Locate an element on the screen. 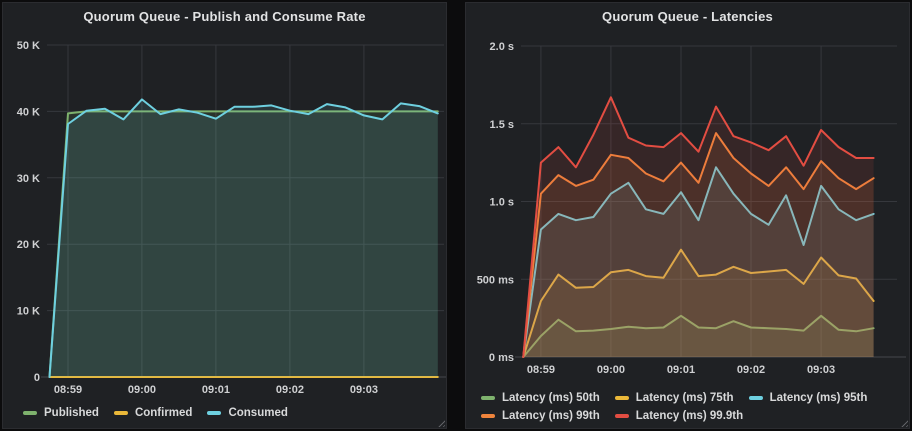 The width and height of the screenshot is (912, 431). legend-label: Latency (ms) 50th is located at coordinates (551, 398).